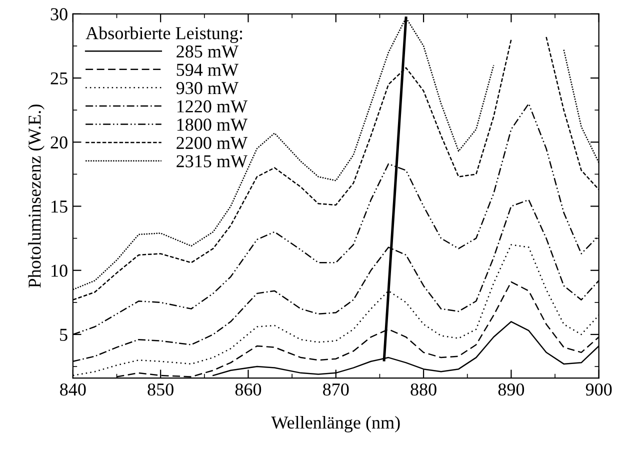  Describe the element at coordinates (161, 389) in the screenshot. I see `x-tick-label: 850` at that location.